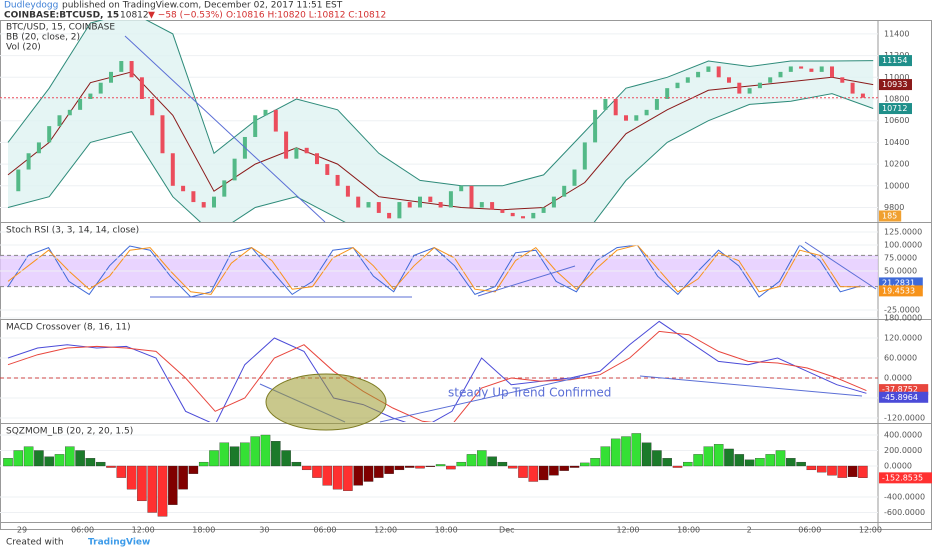 The image size is (932, 554). What do you see at coordinates (434, 269) in the screenshot?
I see `stoch-d` at bounding box center [434, 269].